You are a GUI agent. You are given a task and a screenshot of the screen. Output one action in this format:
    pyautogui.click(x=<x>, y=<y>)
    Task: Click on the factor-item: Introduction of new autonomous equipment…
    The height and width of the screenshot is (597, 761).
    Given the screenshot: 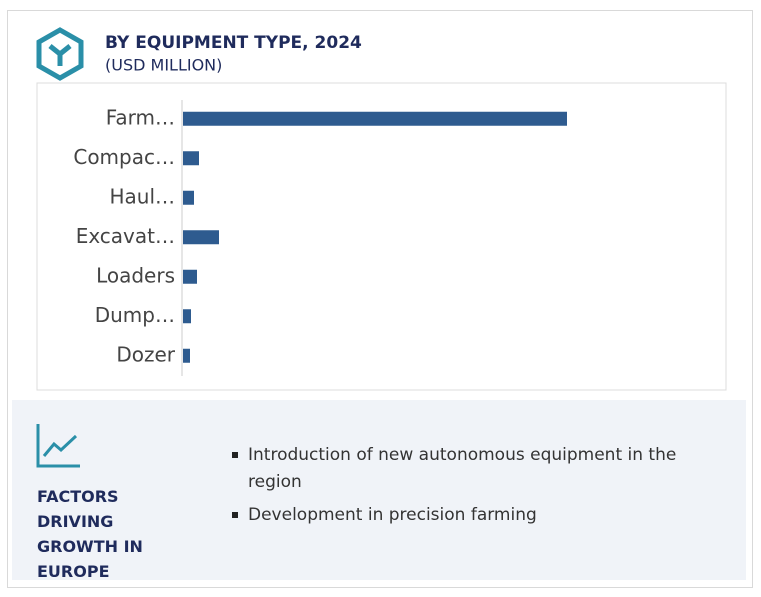 What is the action you would take?
    pyautogui.click(x=477, y=469)
    